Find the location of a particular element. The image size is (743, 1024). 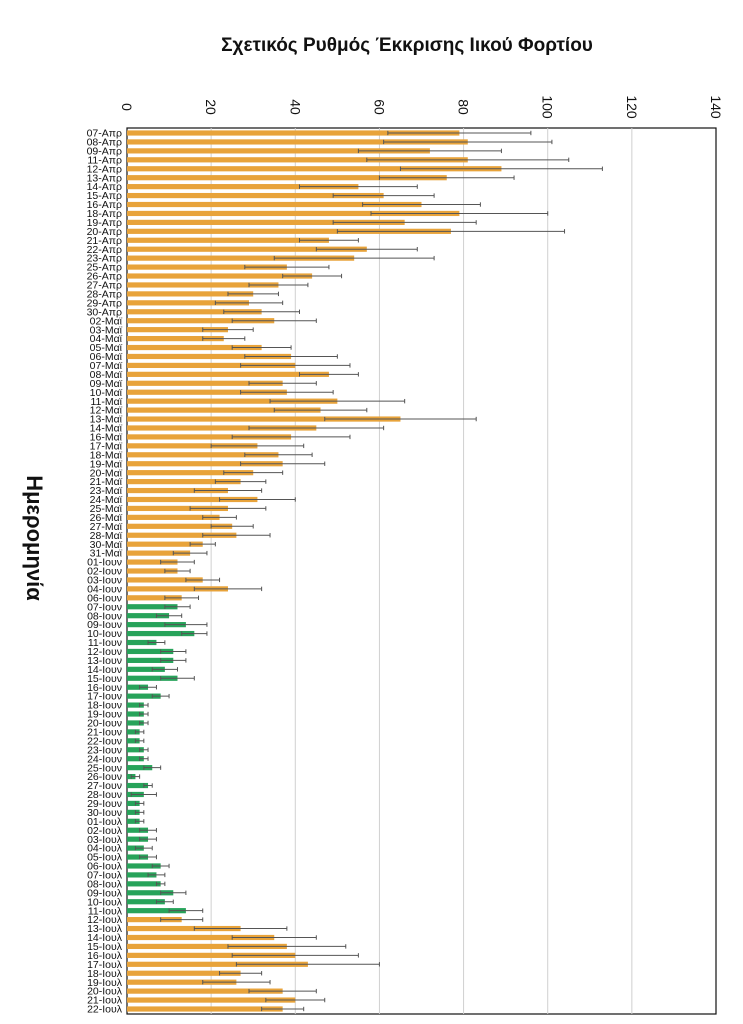

date-tick-label: 23-Μαϊ is located at coordinates (106, 491).